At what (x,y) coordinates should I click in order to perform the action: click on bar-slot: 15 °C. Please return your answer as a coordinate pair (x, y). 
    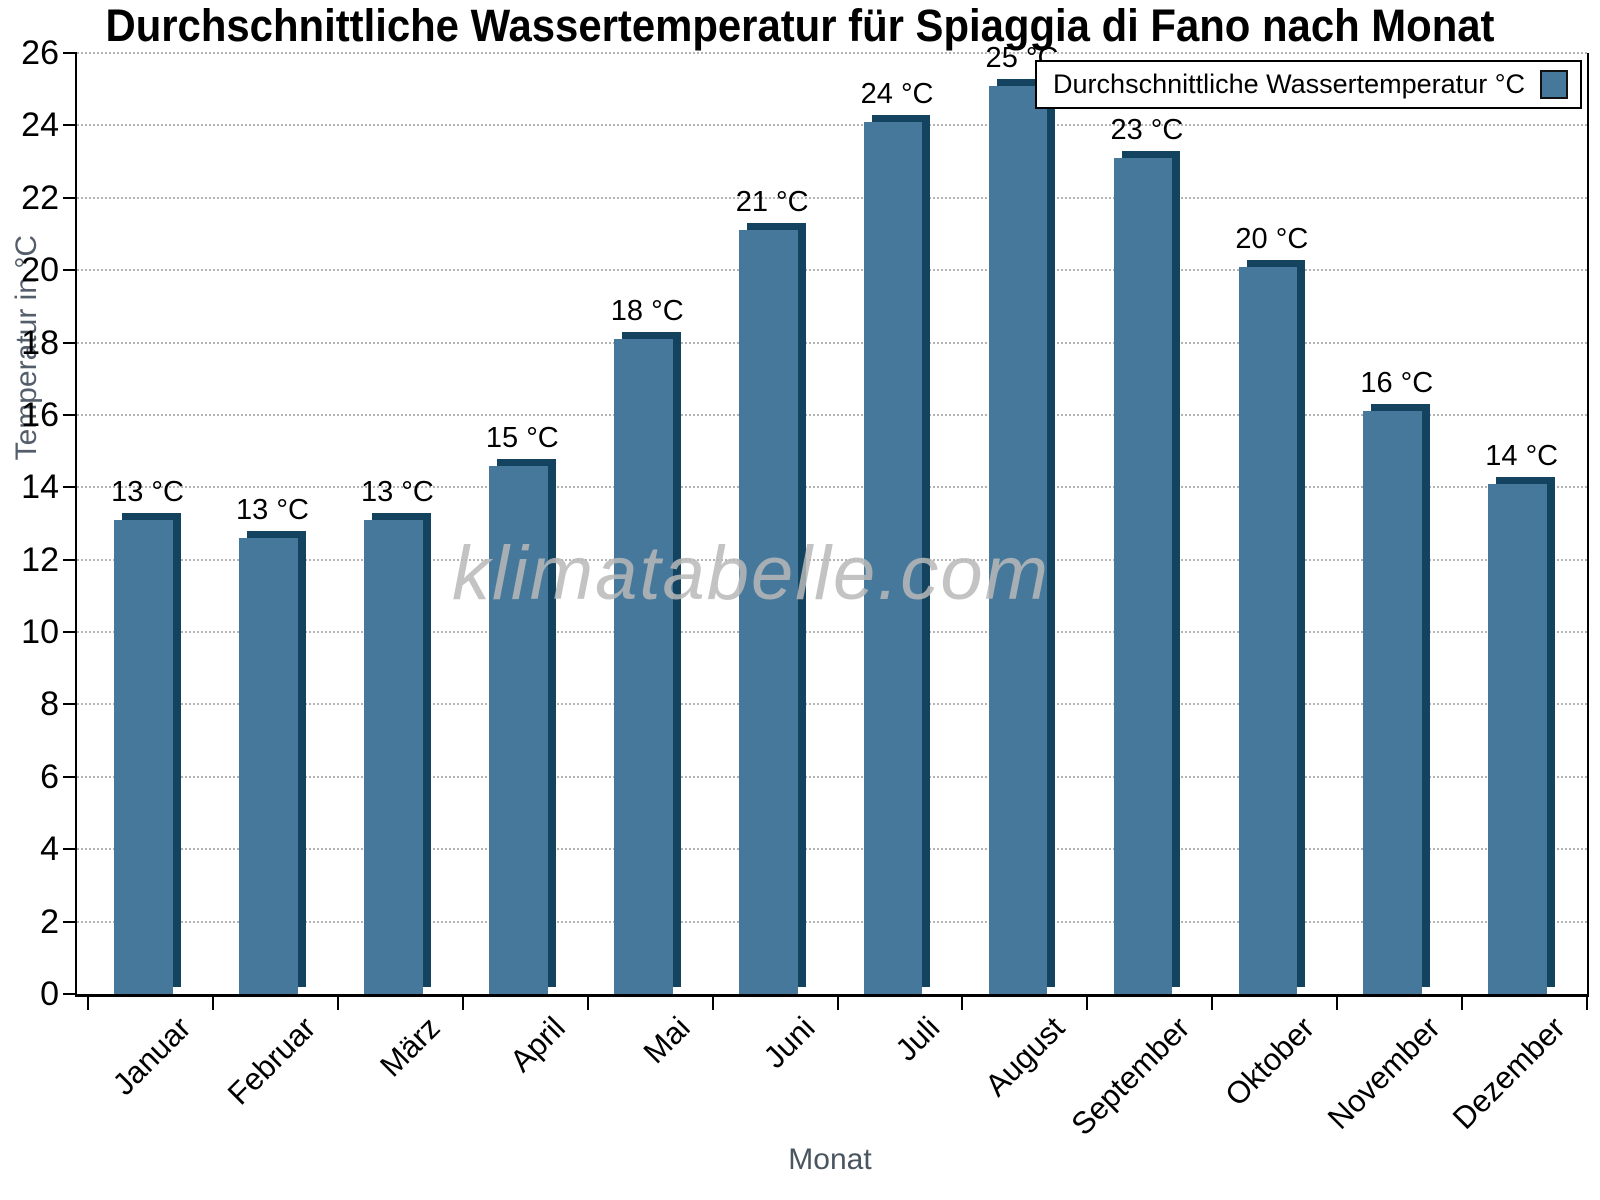
    Looking at the image, I should click on (525, 523).